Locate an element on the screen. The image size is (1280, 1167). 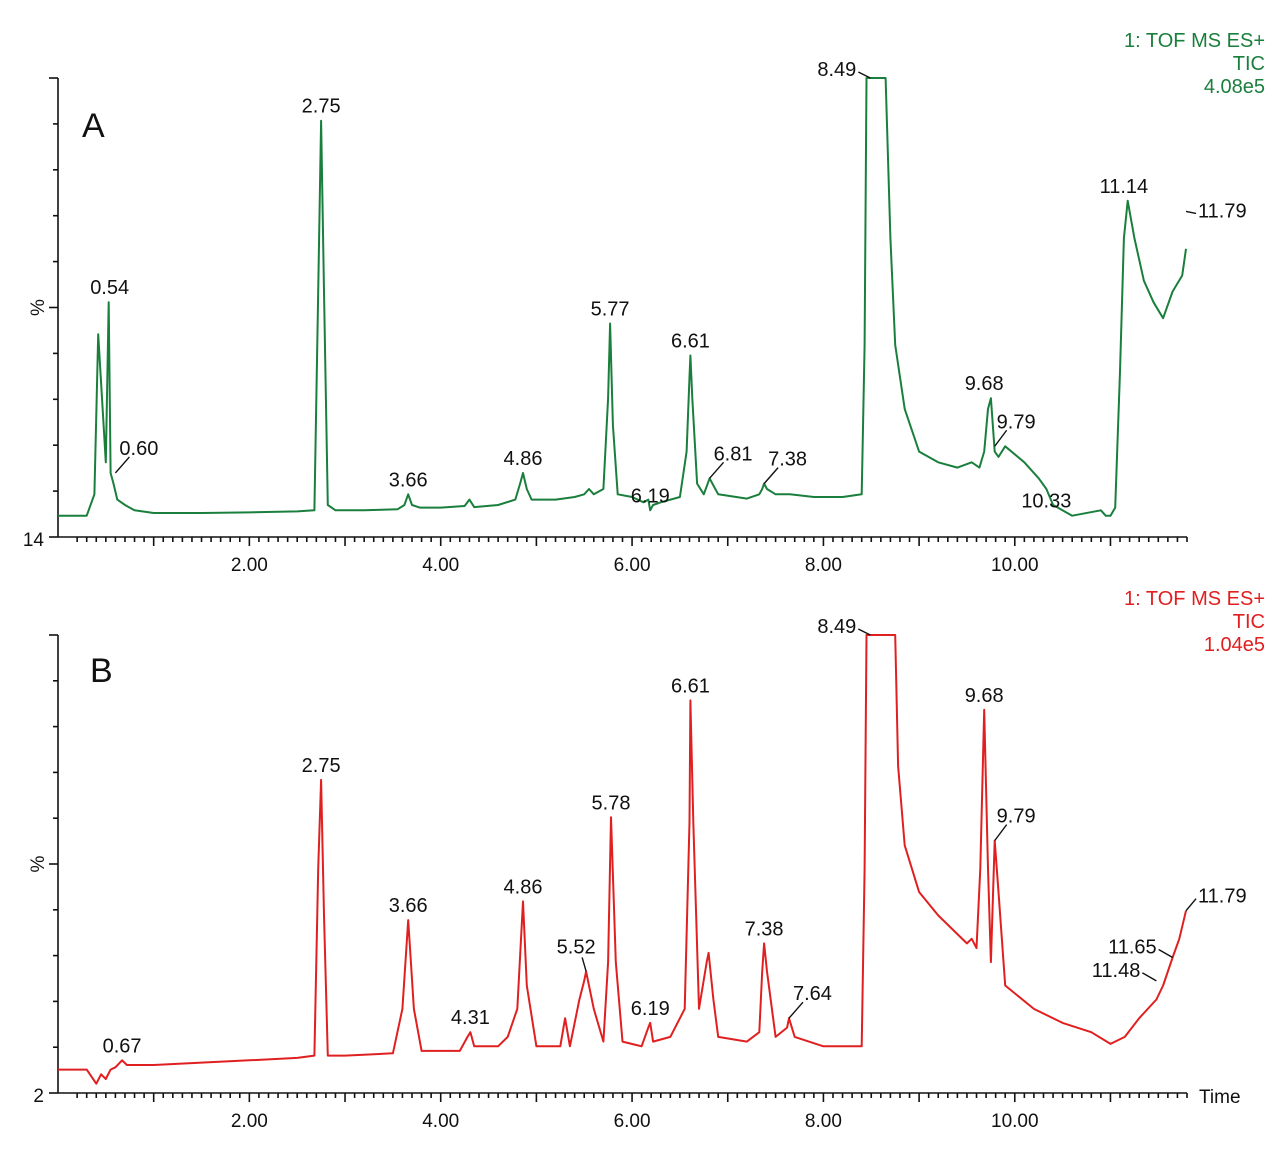
y-min-label: 2 is located at coordinates (38, 1096).